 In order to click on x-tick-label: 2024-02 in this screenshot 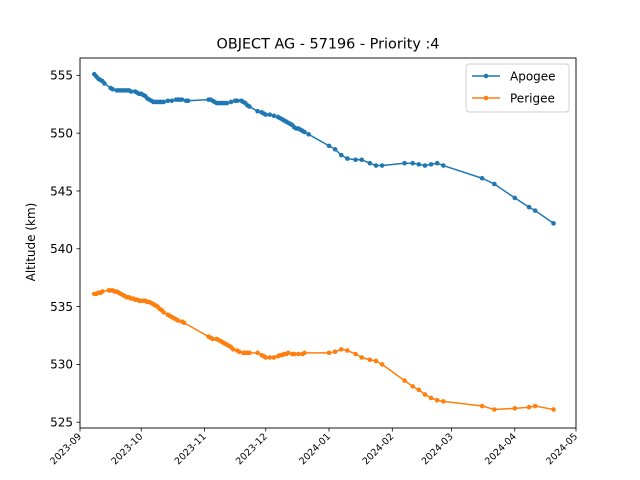, I will do `click(379, 449)`.